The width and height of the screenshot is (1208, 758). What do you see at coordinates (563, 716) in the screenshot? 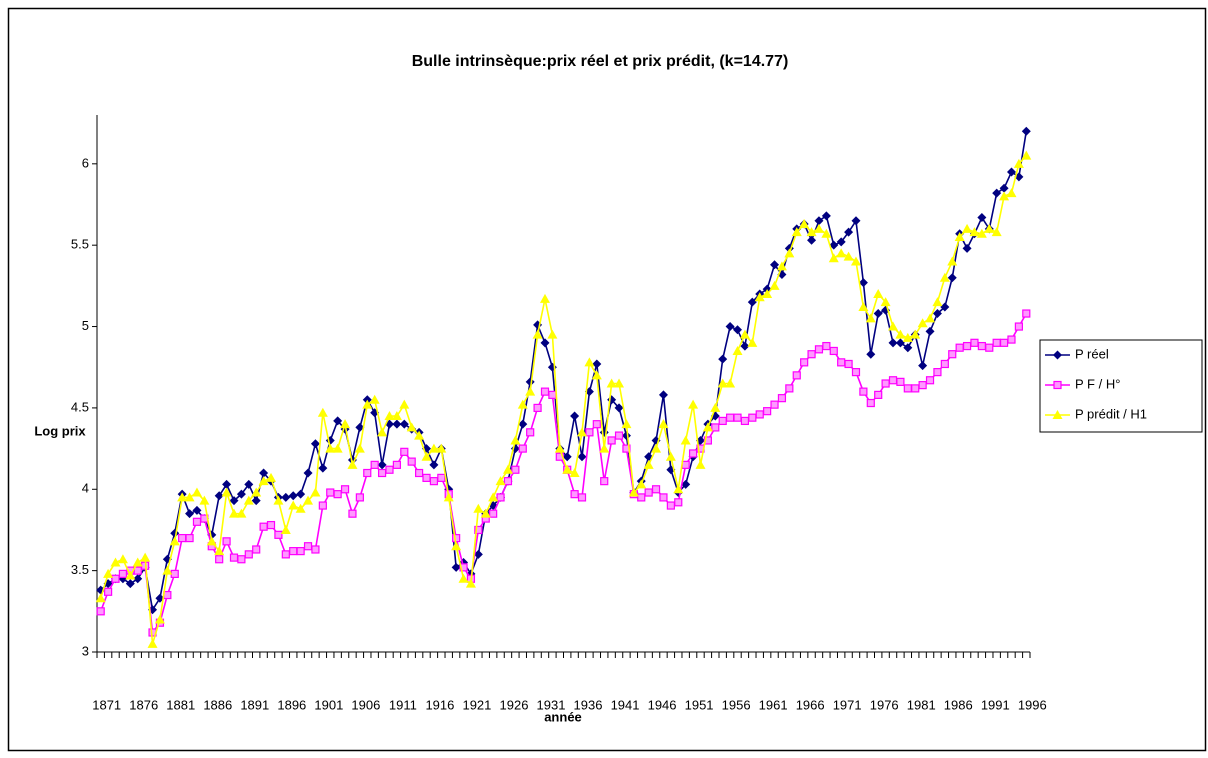
I see `x-axis-label: année` at bounding box center [563, 716].